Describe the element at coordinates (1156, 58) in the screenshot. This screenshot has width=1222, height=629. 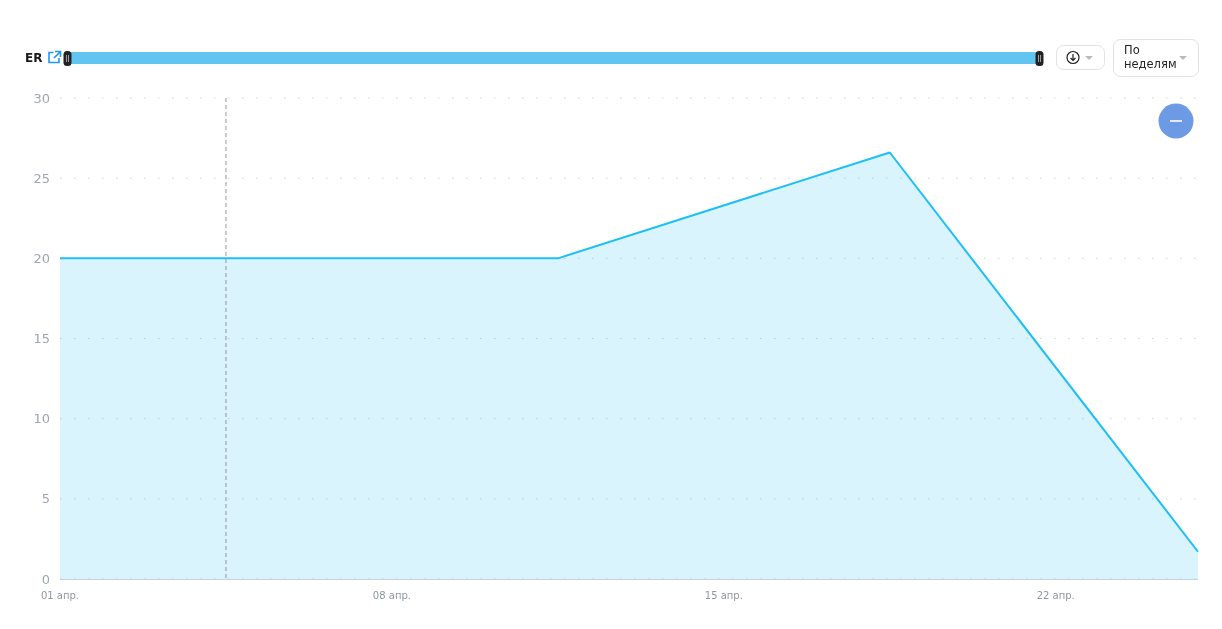
I see `period-select: По неделям` at that location.